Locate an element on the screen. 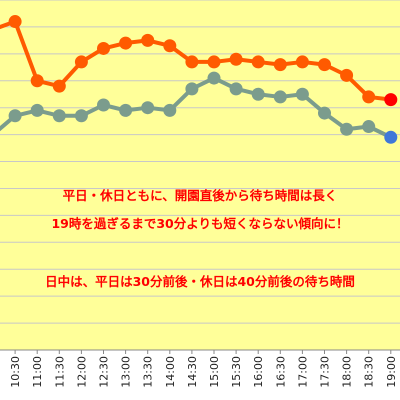  x-tick-label: 14:00 is located at coordinates (170, 372).